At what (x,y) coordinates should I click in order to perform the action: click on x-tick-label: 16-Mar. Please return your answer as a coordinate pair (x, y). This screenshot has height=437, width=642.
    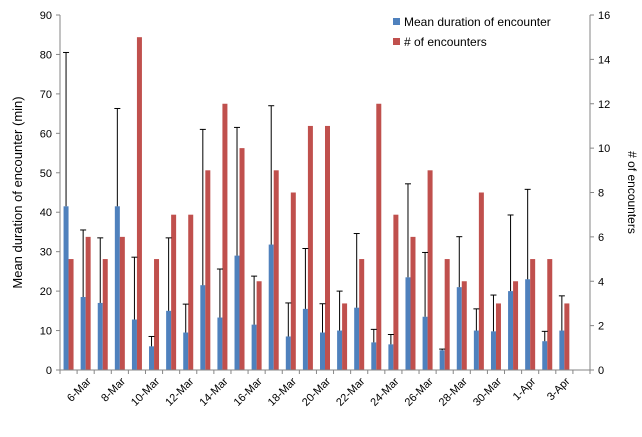
    Looking at the image, I should click on (248, 391).